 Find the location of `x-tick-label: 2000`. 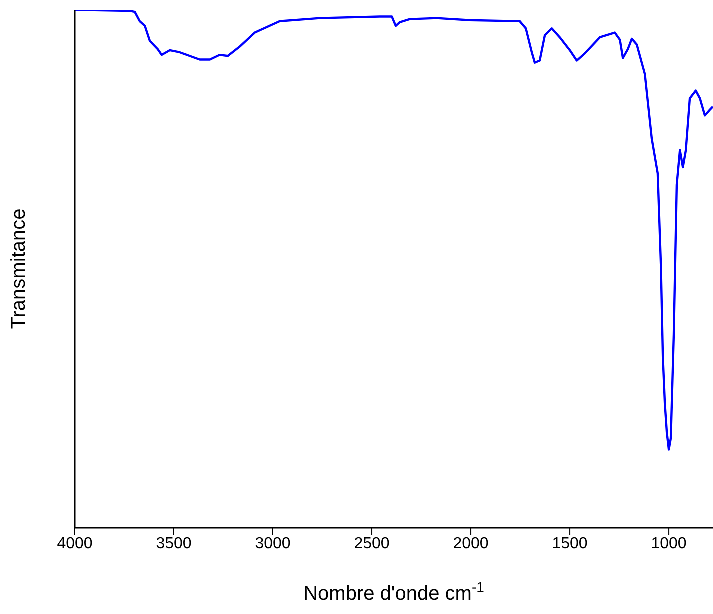

x-tick-label: 2000 is located at coordinates (471, 543).